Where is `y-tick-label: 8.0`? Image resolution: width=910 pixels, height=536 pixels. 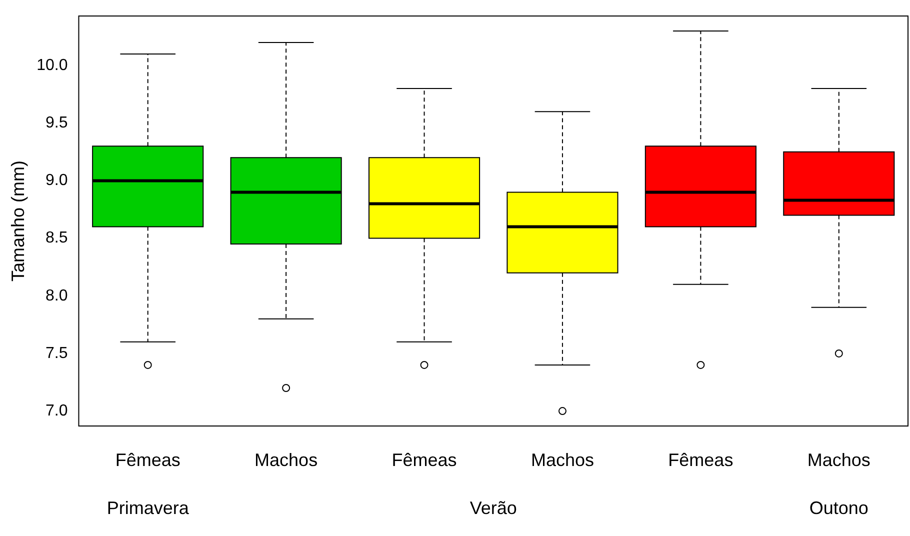 y-tick-label: 8.0 is located at coordinates (56, 295).